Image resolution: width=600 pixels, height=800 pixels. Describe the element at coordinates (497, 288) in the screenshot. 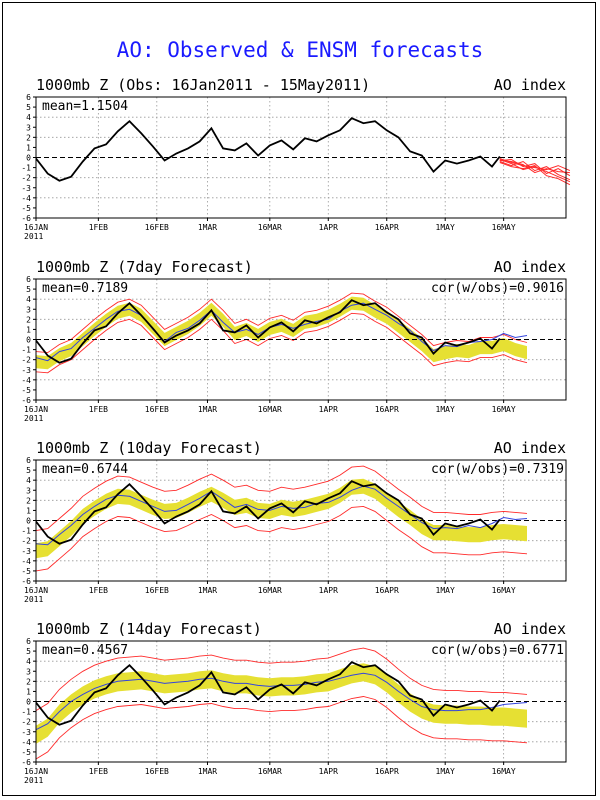

I see `correlation-stat-label: cor(w/obs)=0.9016` at that location.